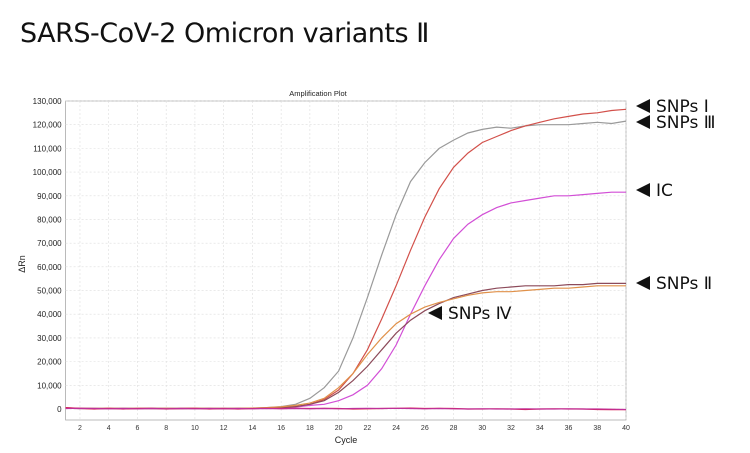 This screenshot has height=453, width=750. What do you see at coordinates (684, 284) in the screenshot?
I see `series-annotation: SNPs Ⅱ` at bounding box center [684, 284].